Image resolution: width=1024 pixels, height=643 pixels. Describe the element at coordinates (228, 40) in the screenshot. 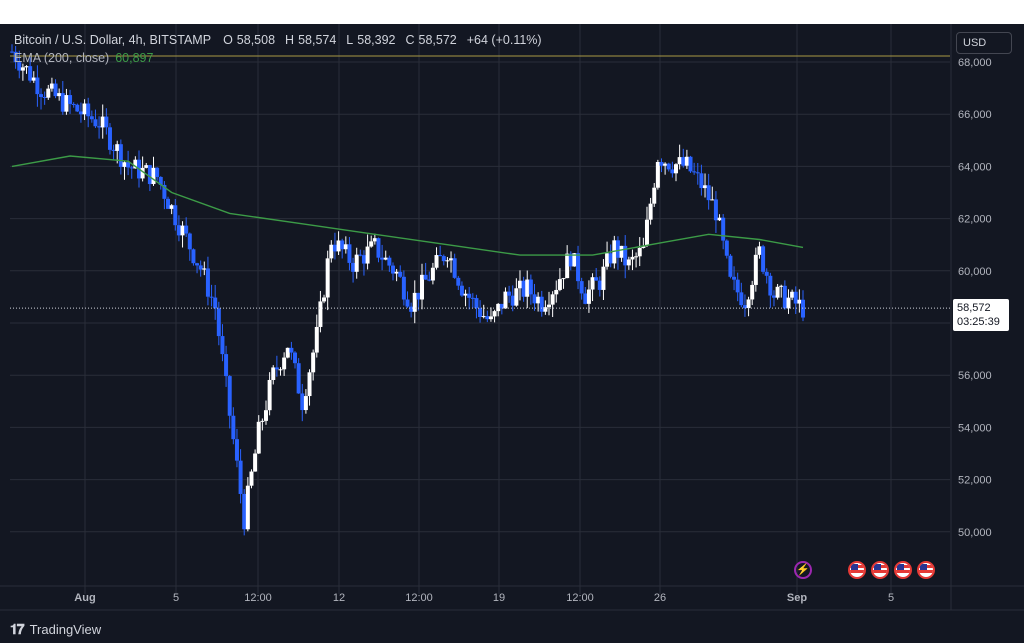

I see `open-label: O` at that location.